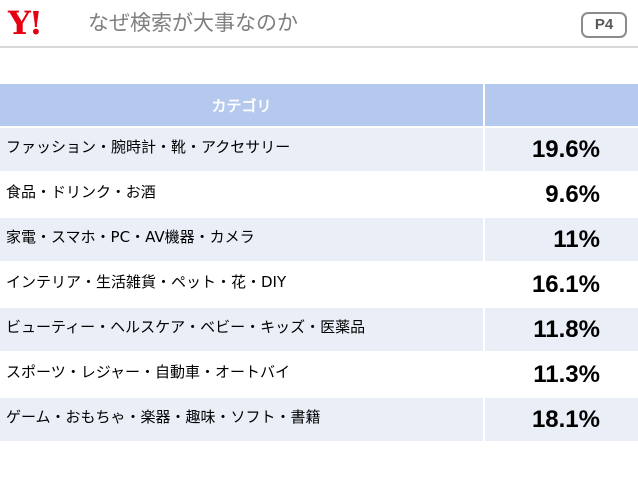 The height and width of the screenshot is (479, 638). Describe the element at coordinates (560, 375) in the screenshot. I see `percentage-cell: 11.3%` at that location.